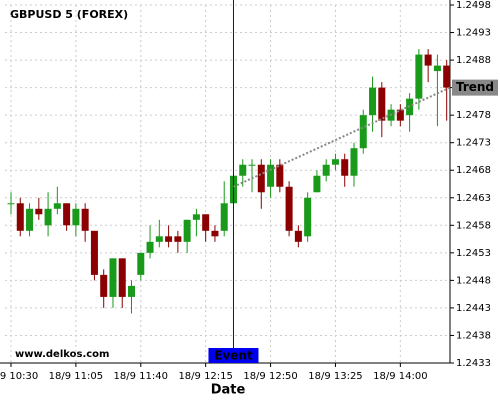  What do you see at coordinates (473, 335) in the screenshot?
I see `y-tick-label: 1.2438` at bounding box center [473, 335].